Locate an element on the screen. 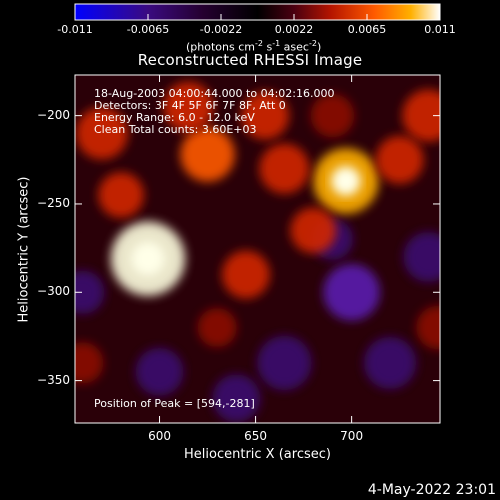 The height and width of the screenshot is (500, 500). y-tick-label: −350 is located at coordinates (53, 379).